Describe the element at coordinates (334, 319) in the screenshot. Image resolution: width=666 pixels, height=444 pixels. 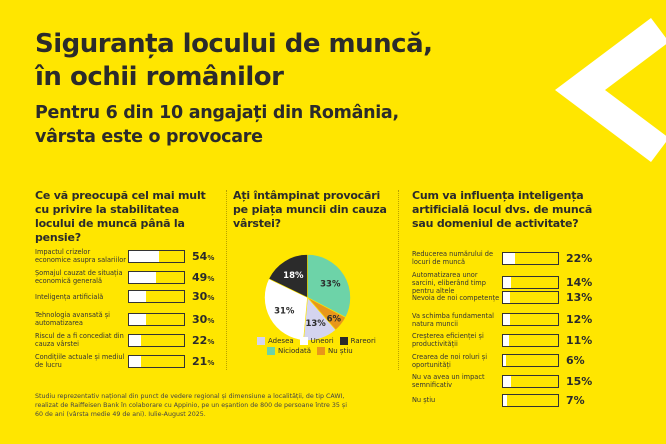
I see `pie-label: 6%` at that location.